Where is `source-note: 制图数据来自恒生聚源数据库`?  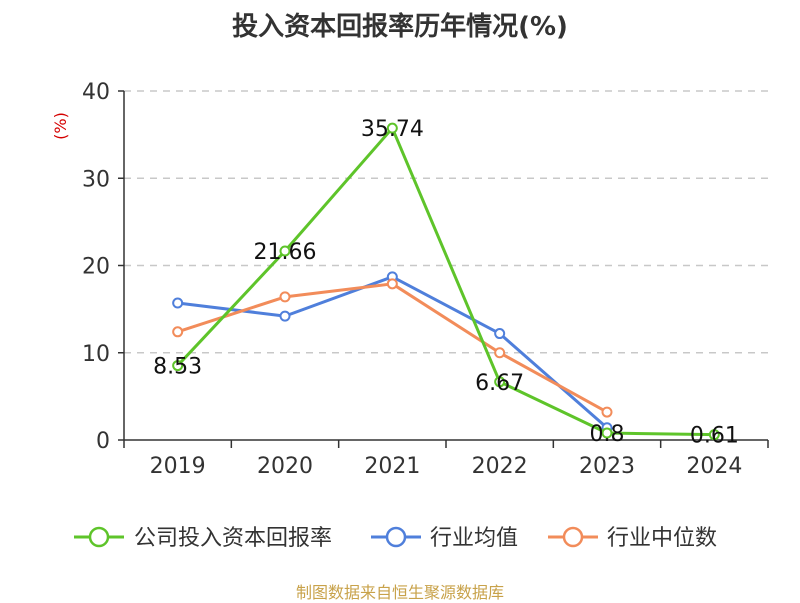 source-note: 制图数据来自恒生聚源数据库 is located at coordinates (399, 592).